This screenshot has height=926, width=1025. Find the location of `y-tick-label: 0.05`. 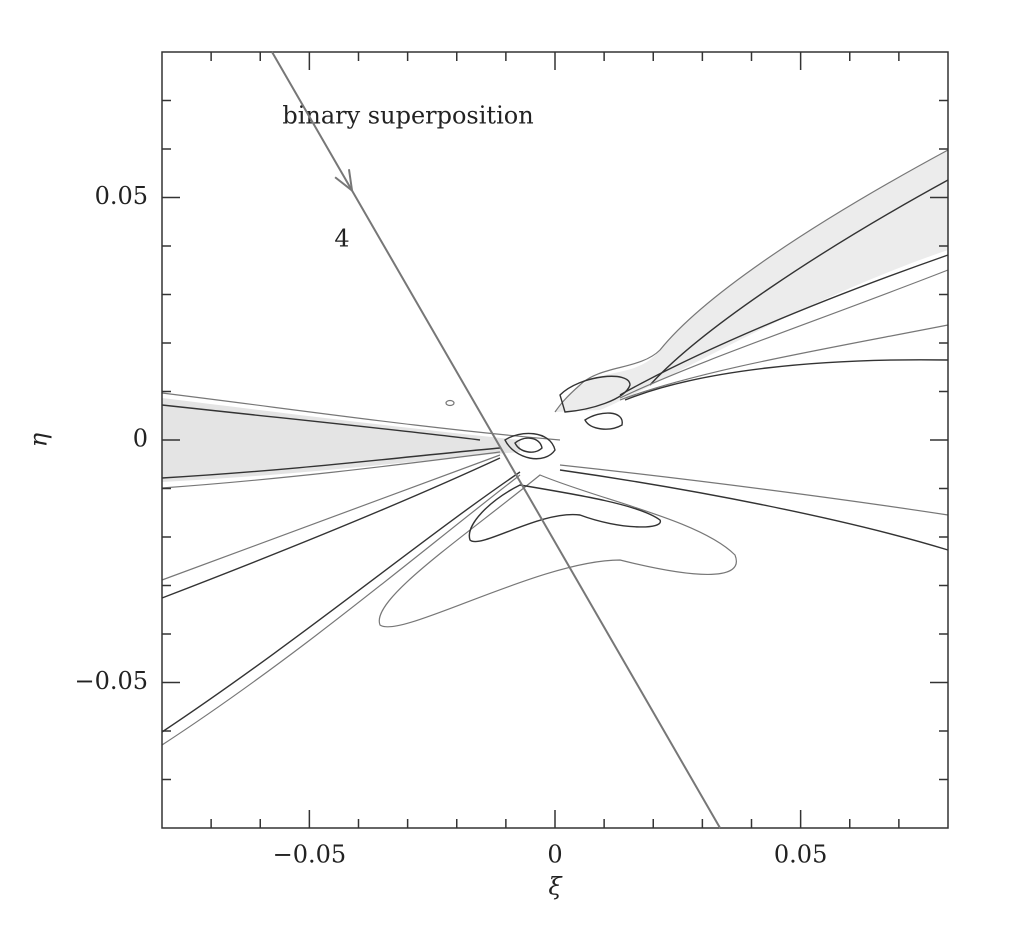

y-tick-label: 0.05 is located at coordinates (121, 196).